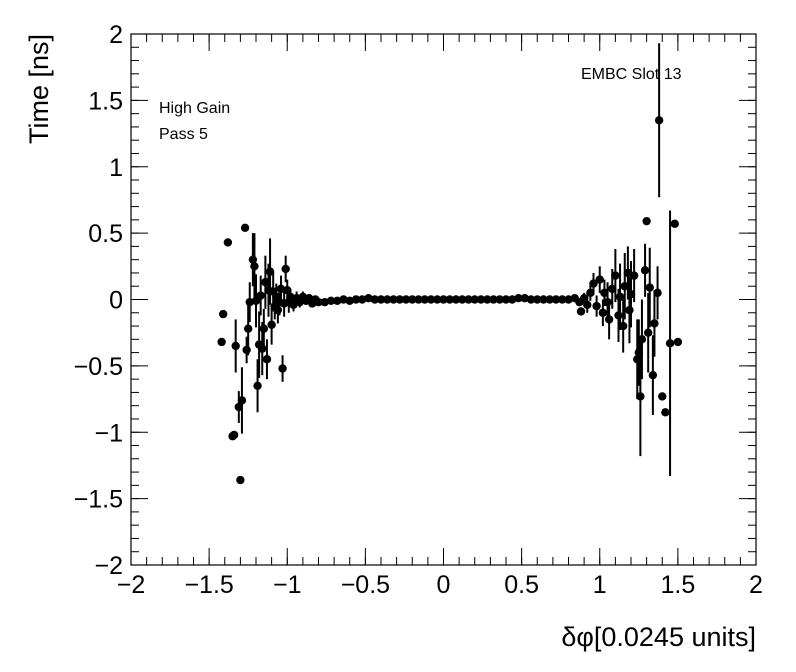  Describe the element at coordinates (98, 500) in the screenshot. I see `y-tick-label: −1.5` at that location.